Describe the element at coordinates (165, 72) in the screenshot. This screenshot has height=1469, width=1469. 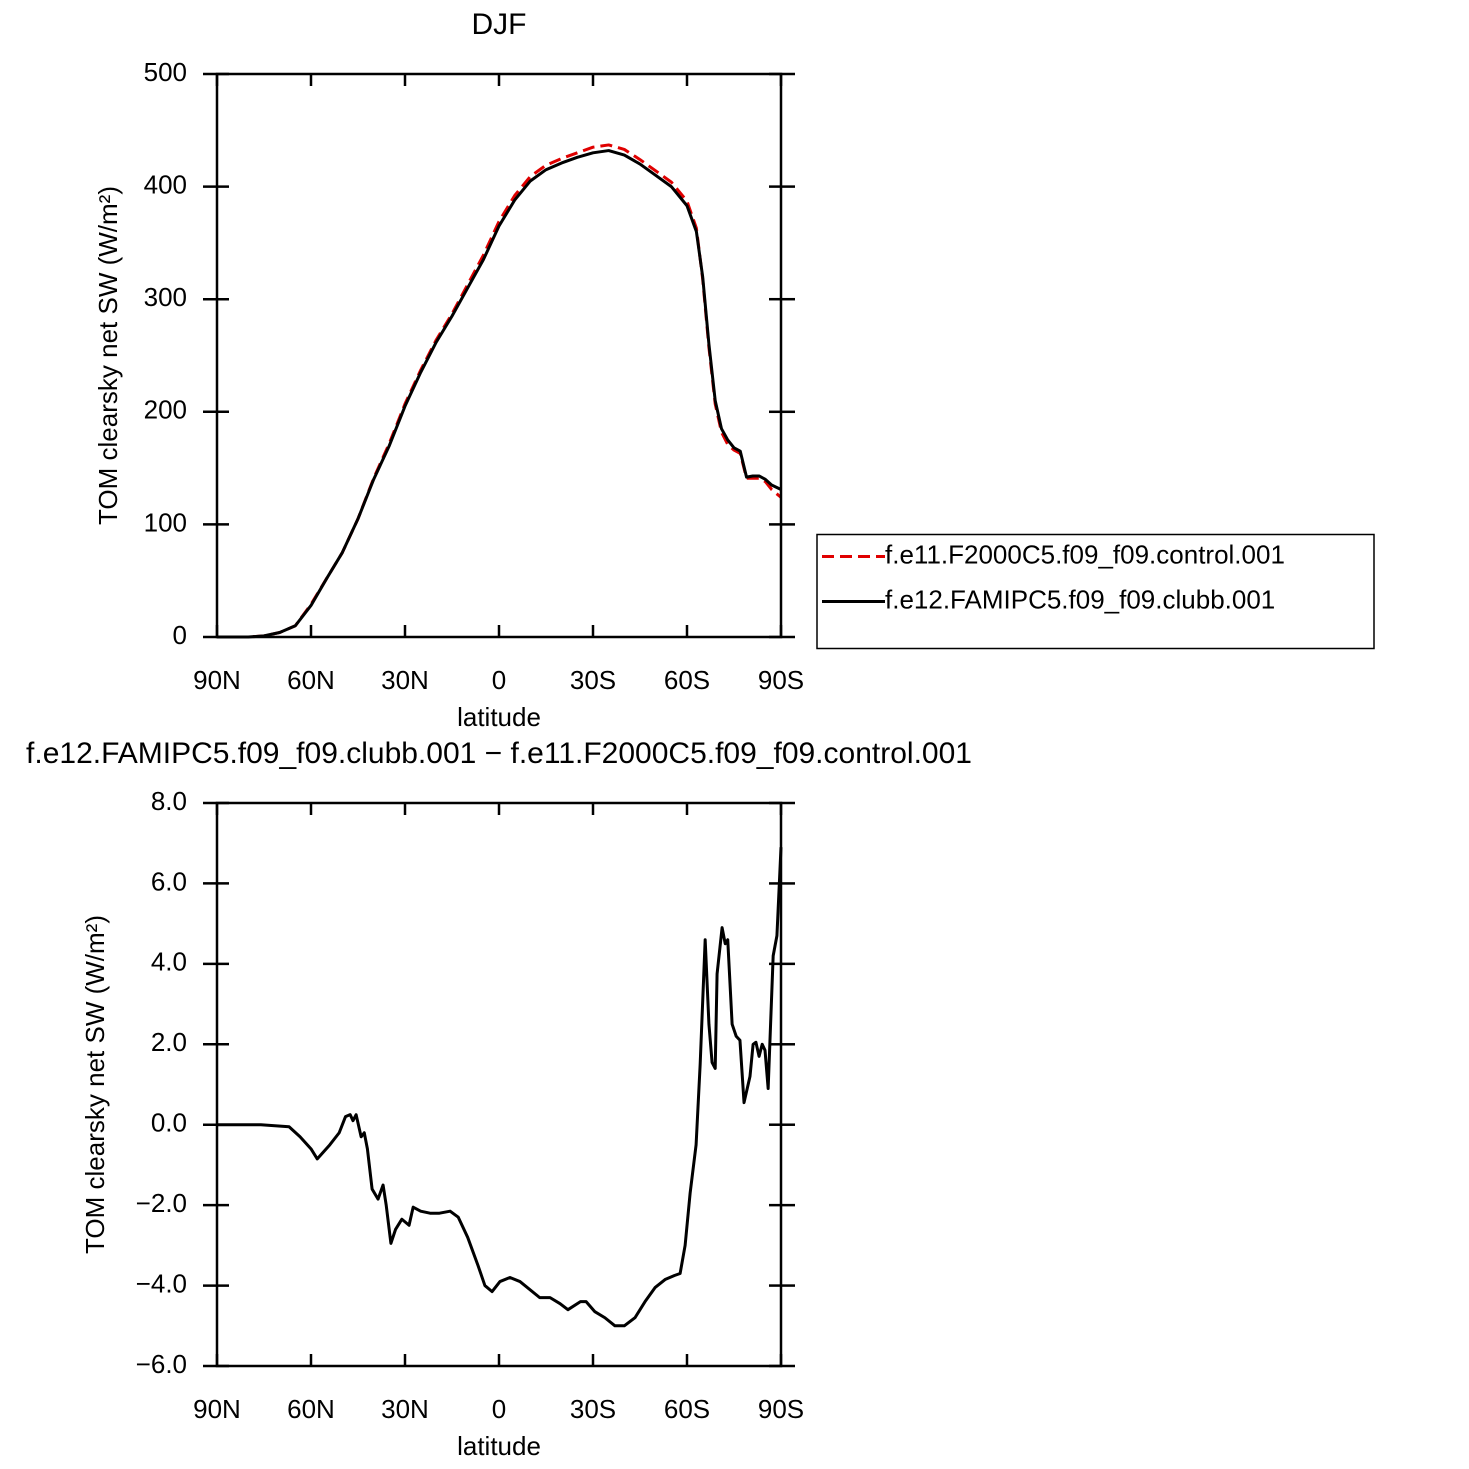
I see `y-tick-label: 500` at that location.